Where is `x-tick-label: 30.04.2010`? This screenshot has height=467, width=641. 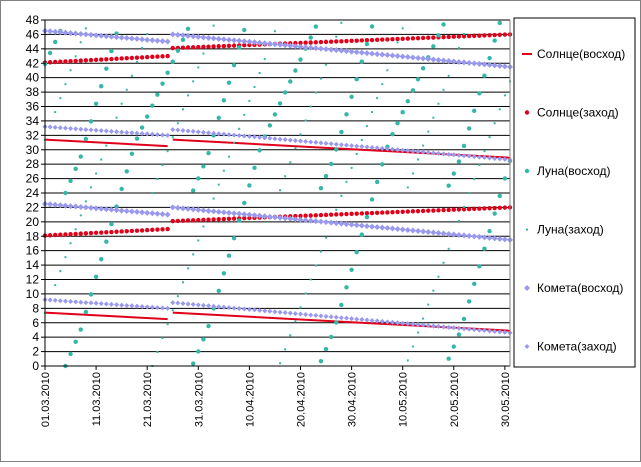
x-tick-label: 30.04.2010 is located at coordinates (353, 399).